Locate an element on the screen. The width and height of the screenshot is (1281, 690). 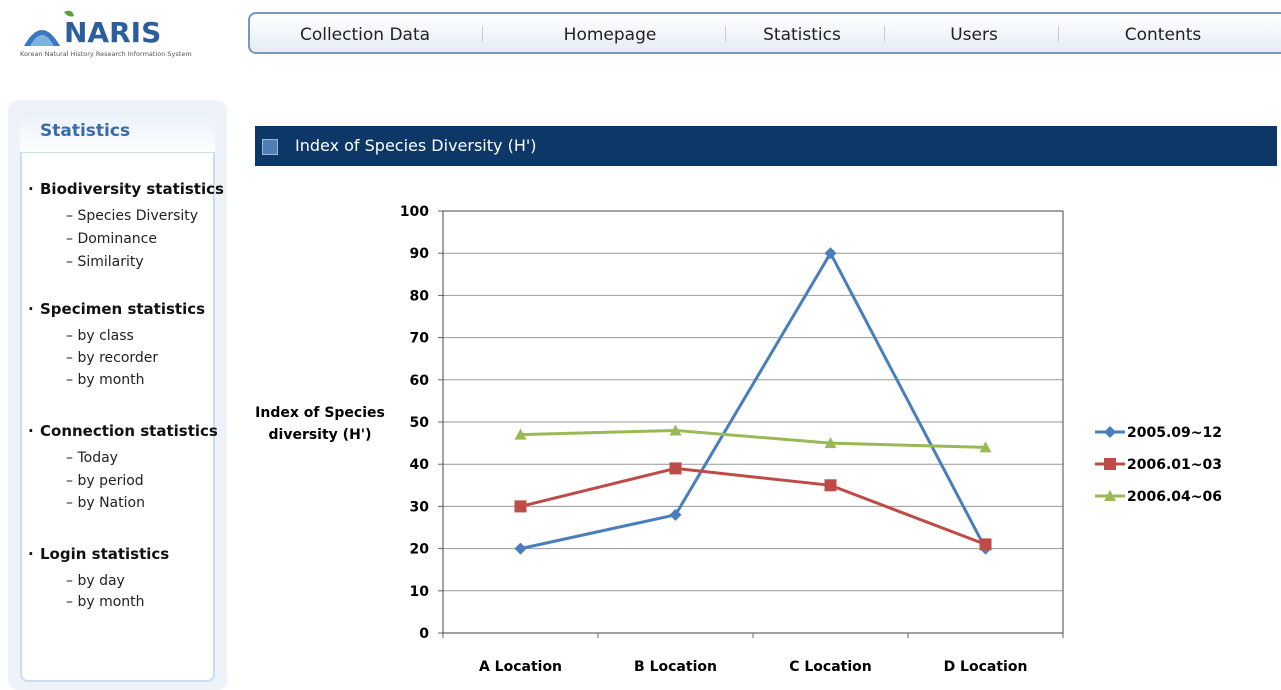
menu-group: Biodiversity statistics is located at coordinates (126, 189).